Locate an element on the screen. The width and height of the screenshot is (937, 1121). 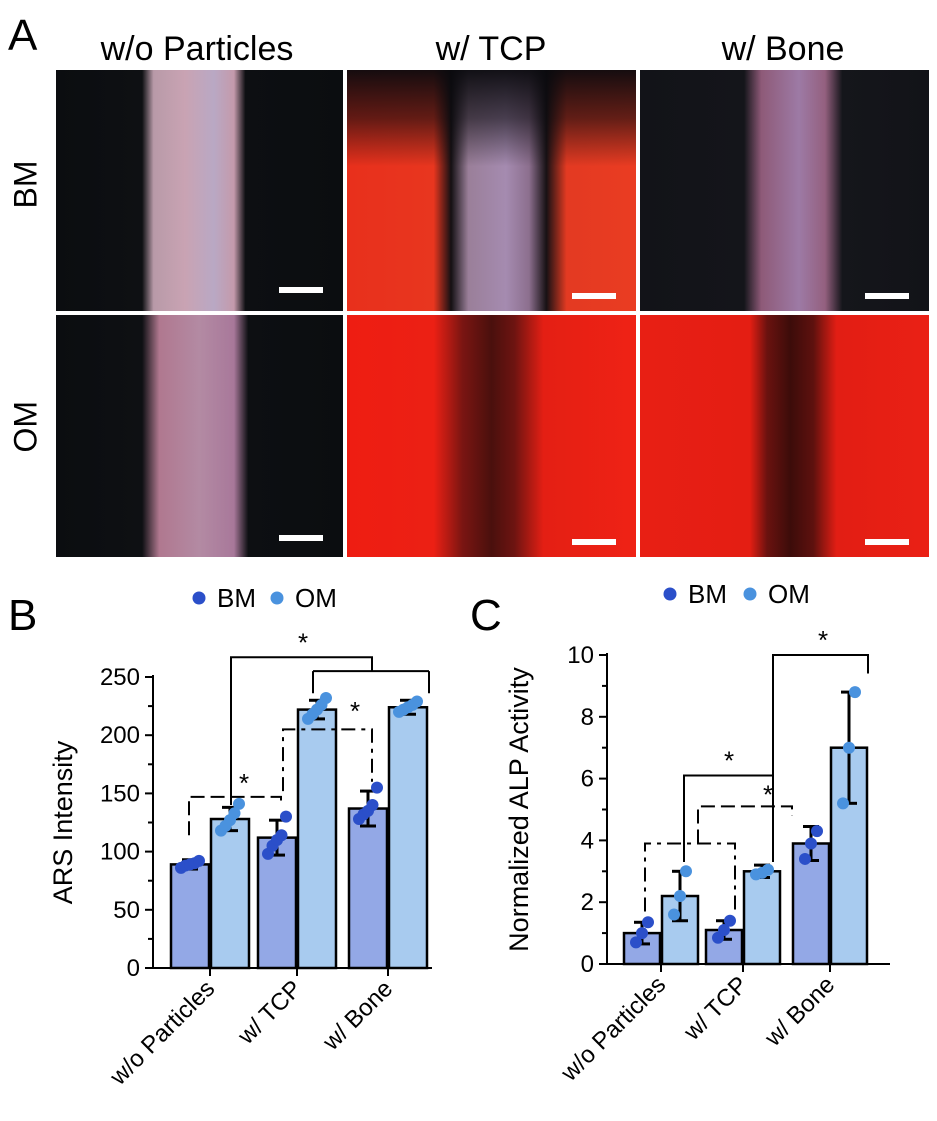
column-title-bone: w/ Bone is located at coordinates (783, 49).